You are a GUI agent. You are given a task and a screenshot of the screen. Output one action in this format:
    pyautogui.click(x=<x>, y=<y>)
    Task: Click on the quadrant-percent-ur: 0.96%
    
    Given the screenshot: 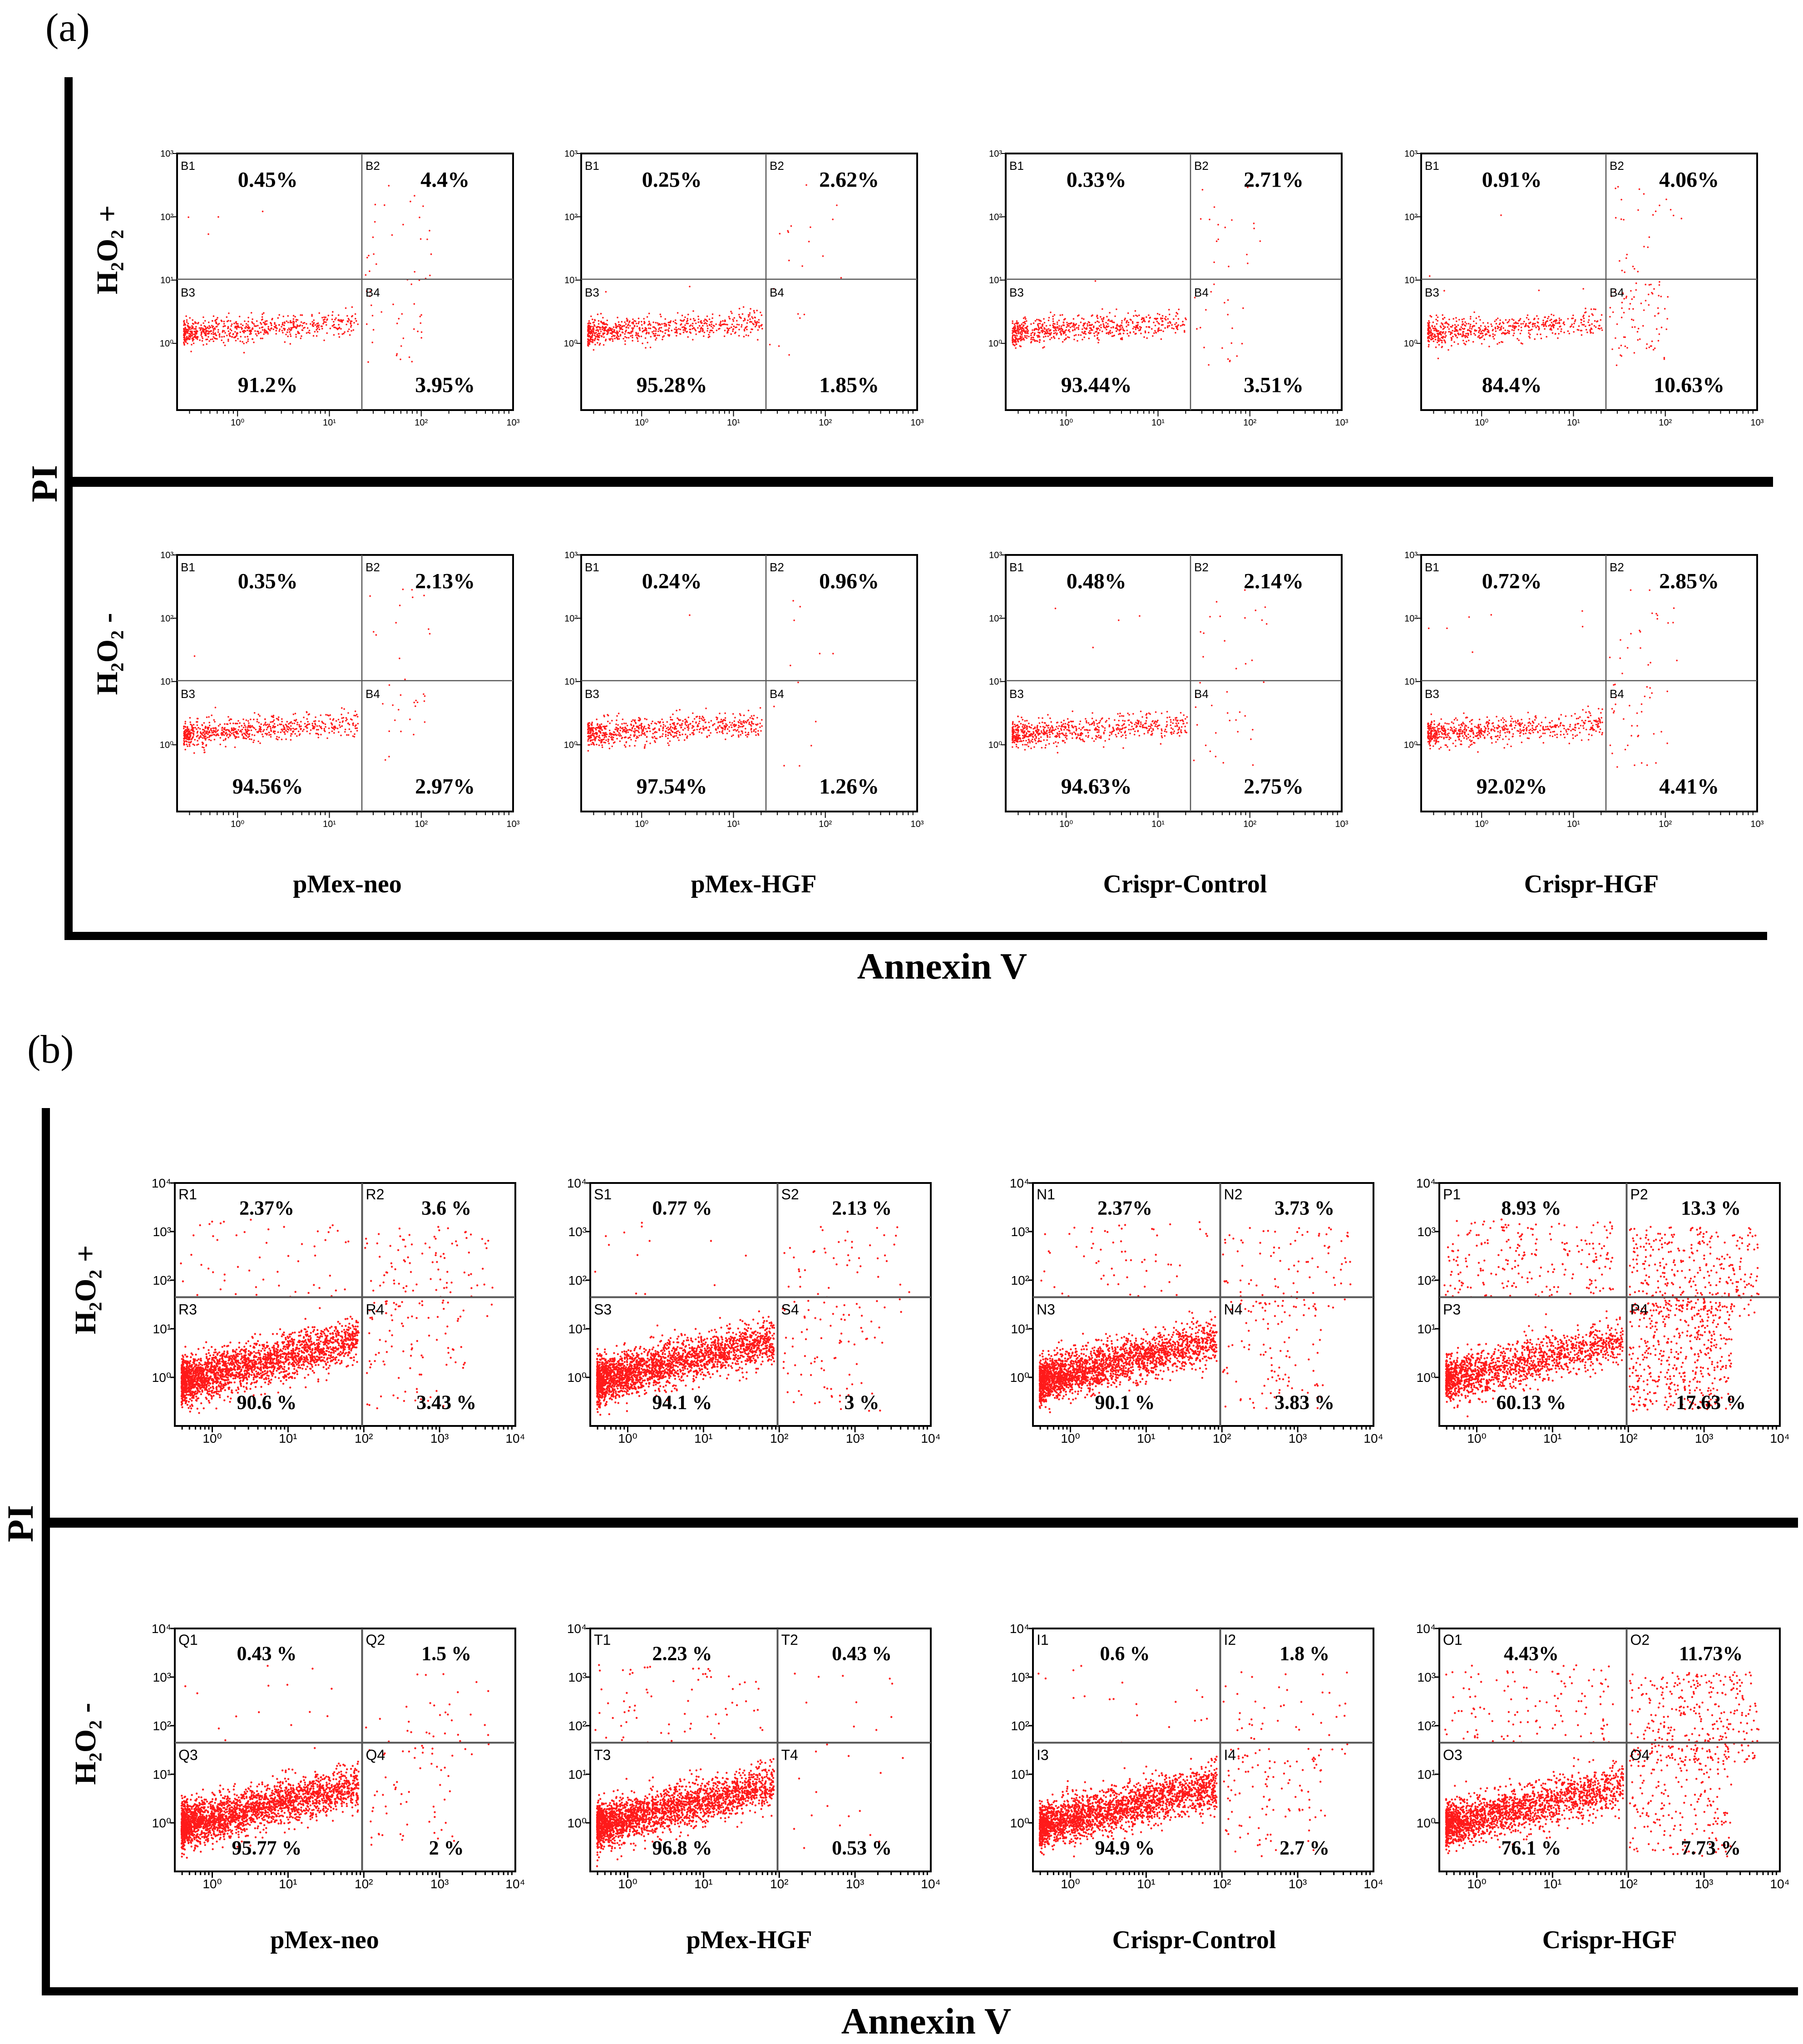 What is the action you would take?
    pyautogui.click(x=849, y=581)
    